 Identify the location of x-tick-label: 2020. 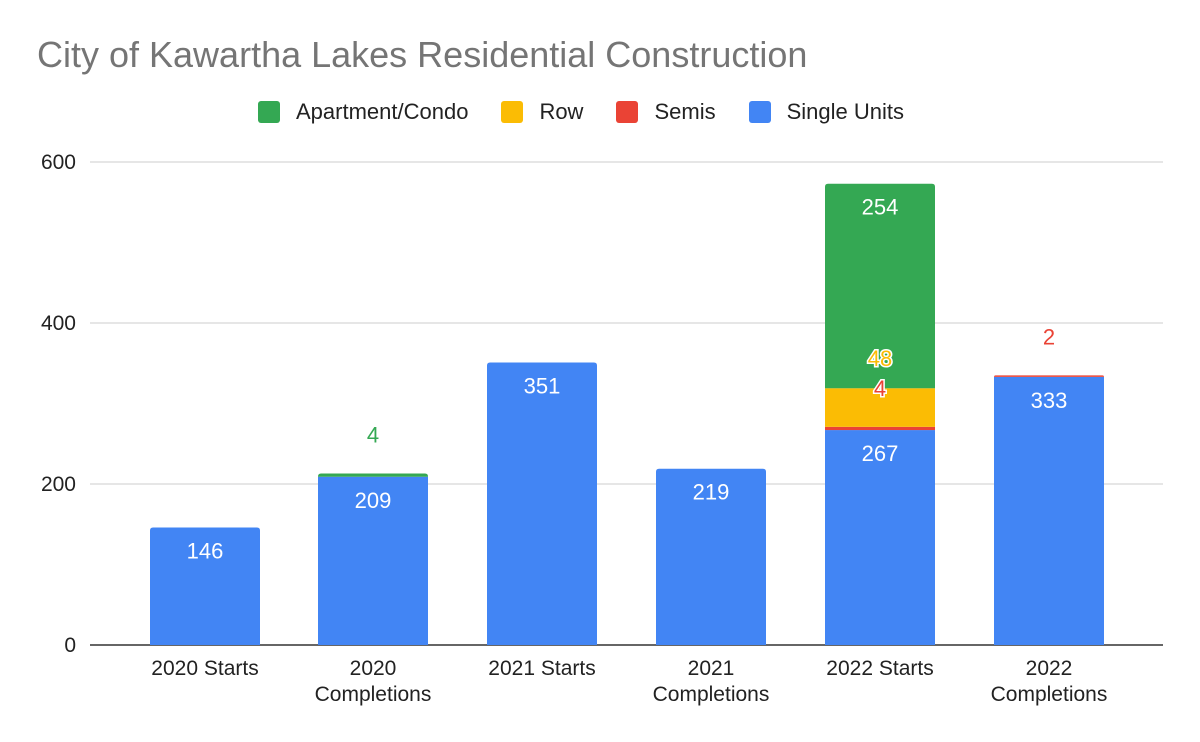
(373, 668).